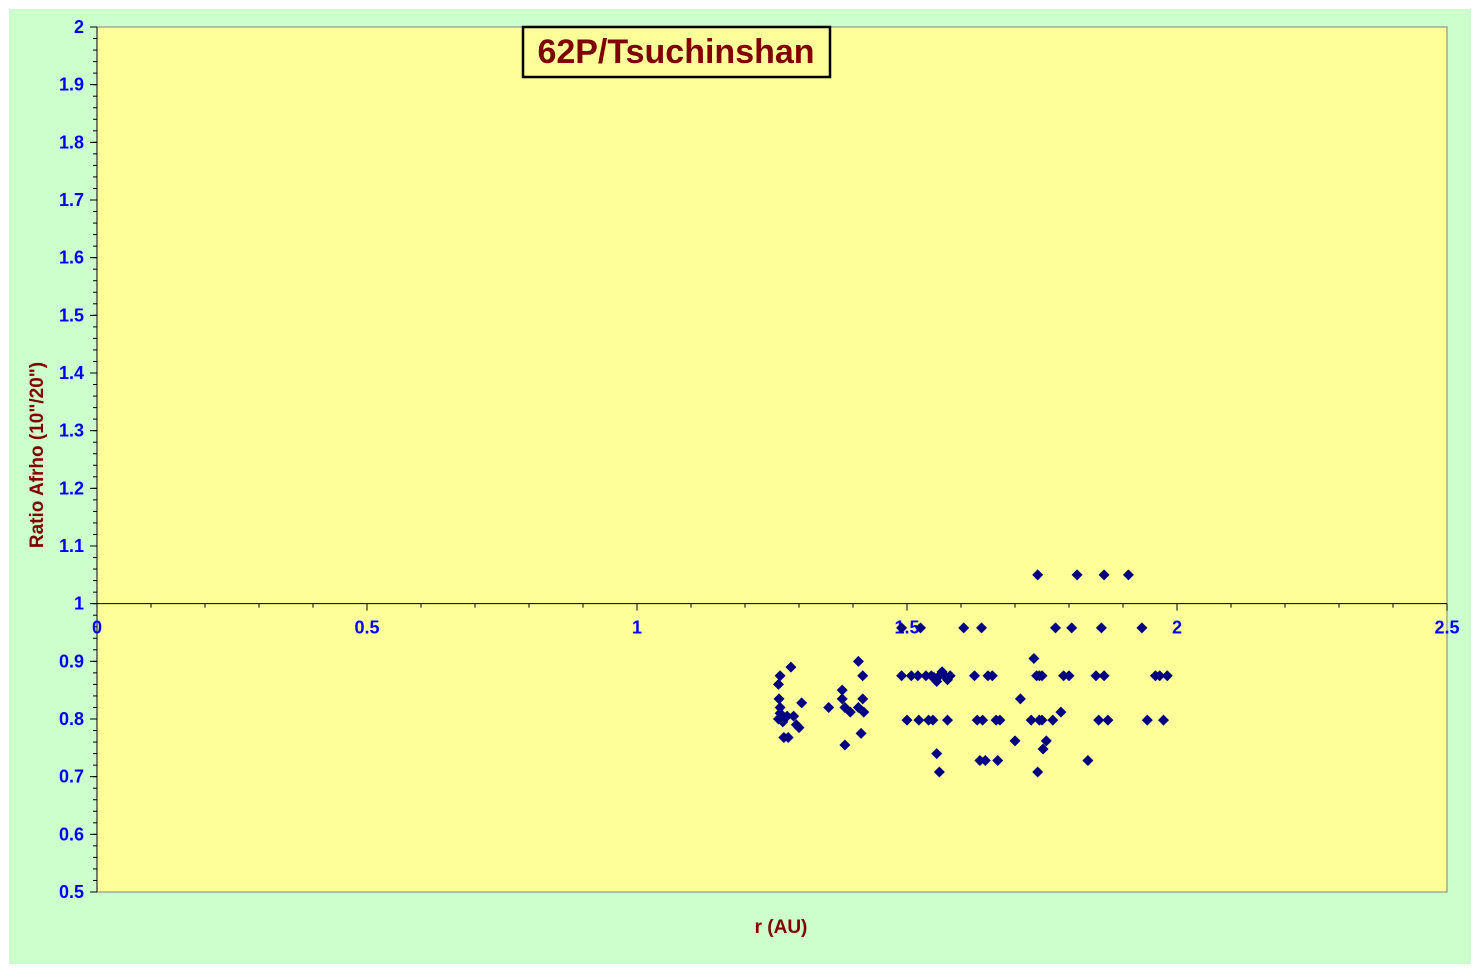 Image resolution: width=1480 pixels, height=978 pixels. I want to click on x-tick-label: 0.5, so click(366, 628).